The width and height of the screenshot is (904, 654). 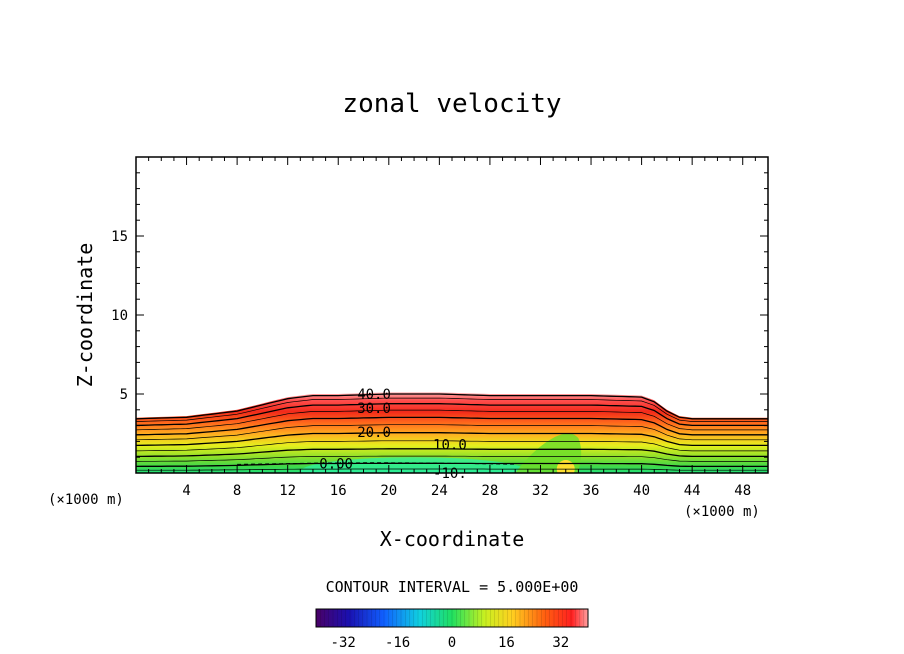 I want to click on chart-title: zonal velocity, so click(x=451, y=104).